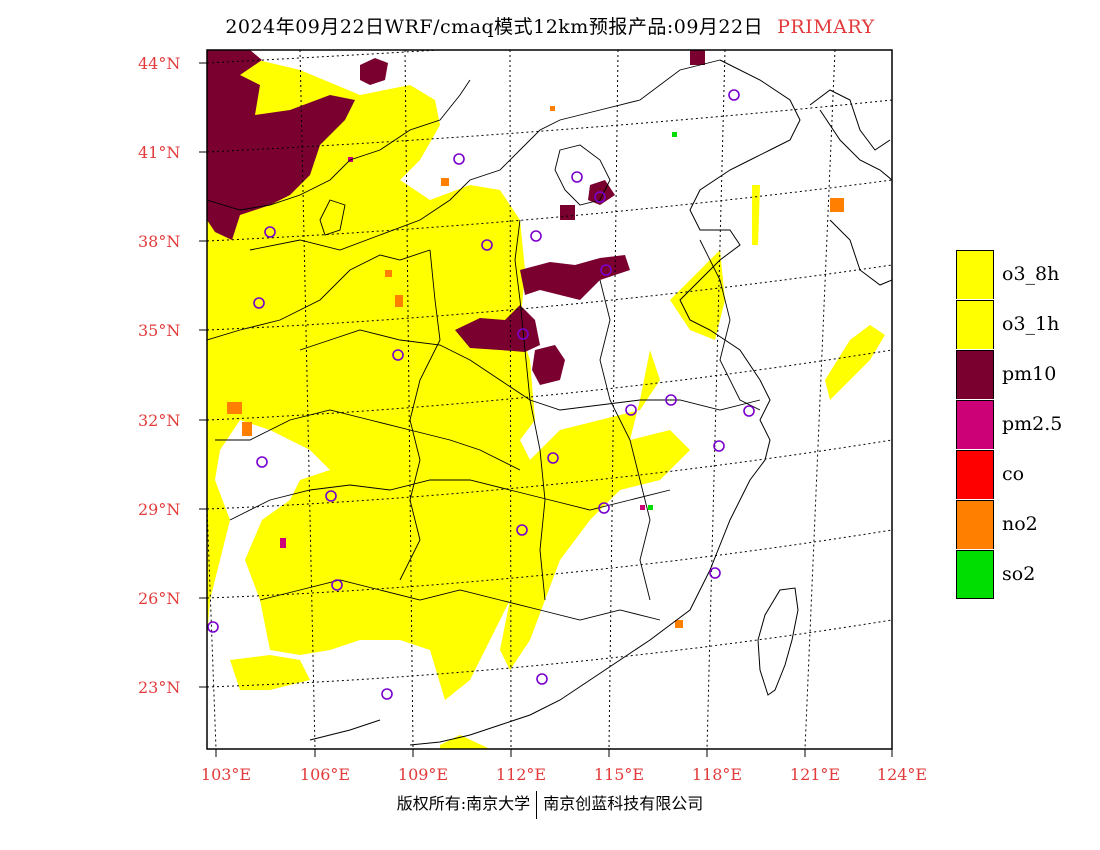 The image size is (1100, 850). I want to click on title-text: 2024年09月22日WRF/cmaq模式12km预报产品:09月22日, so click(494, 27).